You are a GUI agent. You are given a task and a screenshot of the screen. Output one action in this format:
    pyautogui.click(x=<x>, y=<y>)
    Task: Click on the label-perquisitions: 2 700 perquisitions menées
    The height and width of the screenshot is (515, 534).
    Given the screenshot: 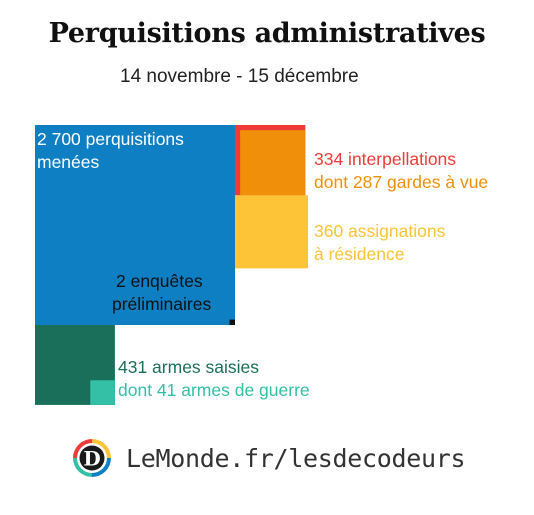 What is the action you would take?
    pyautogui.click(x=110, y=150)
    